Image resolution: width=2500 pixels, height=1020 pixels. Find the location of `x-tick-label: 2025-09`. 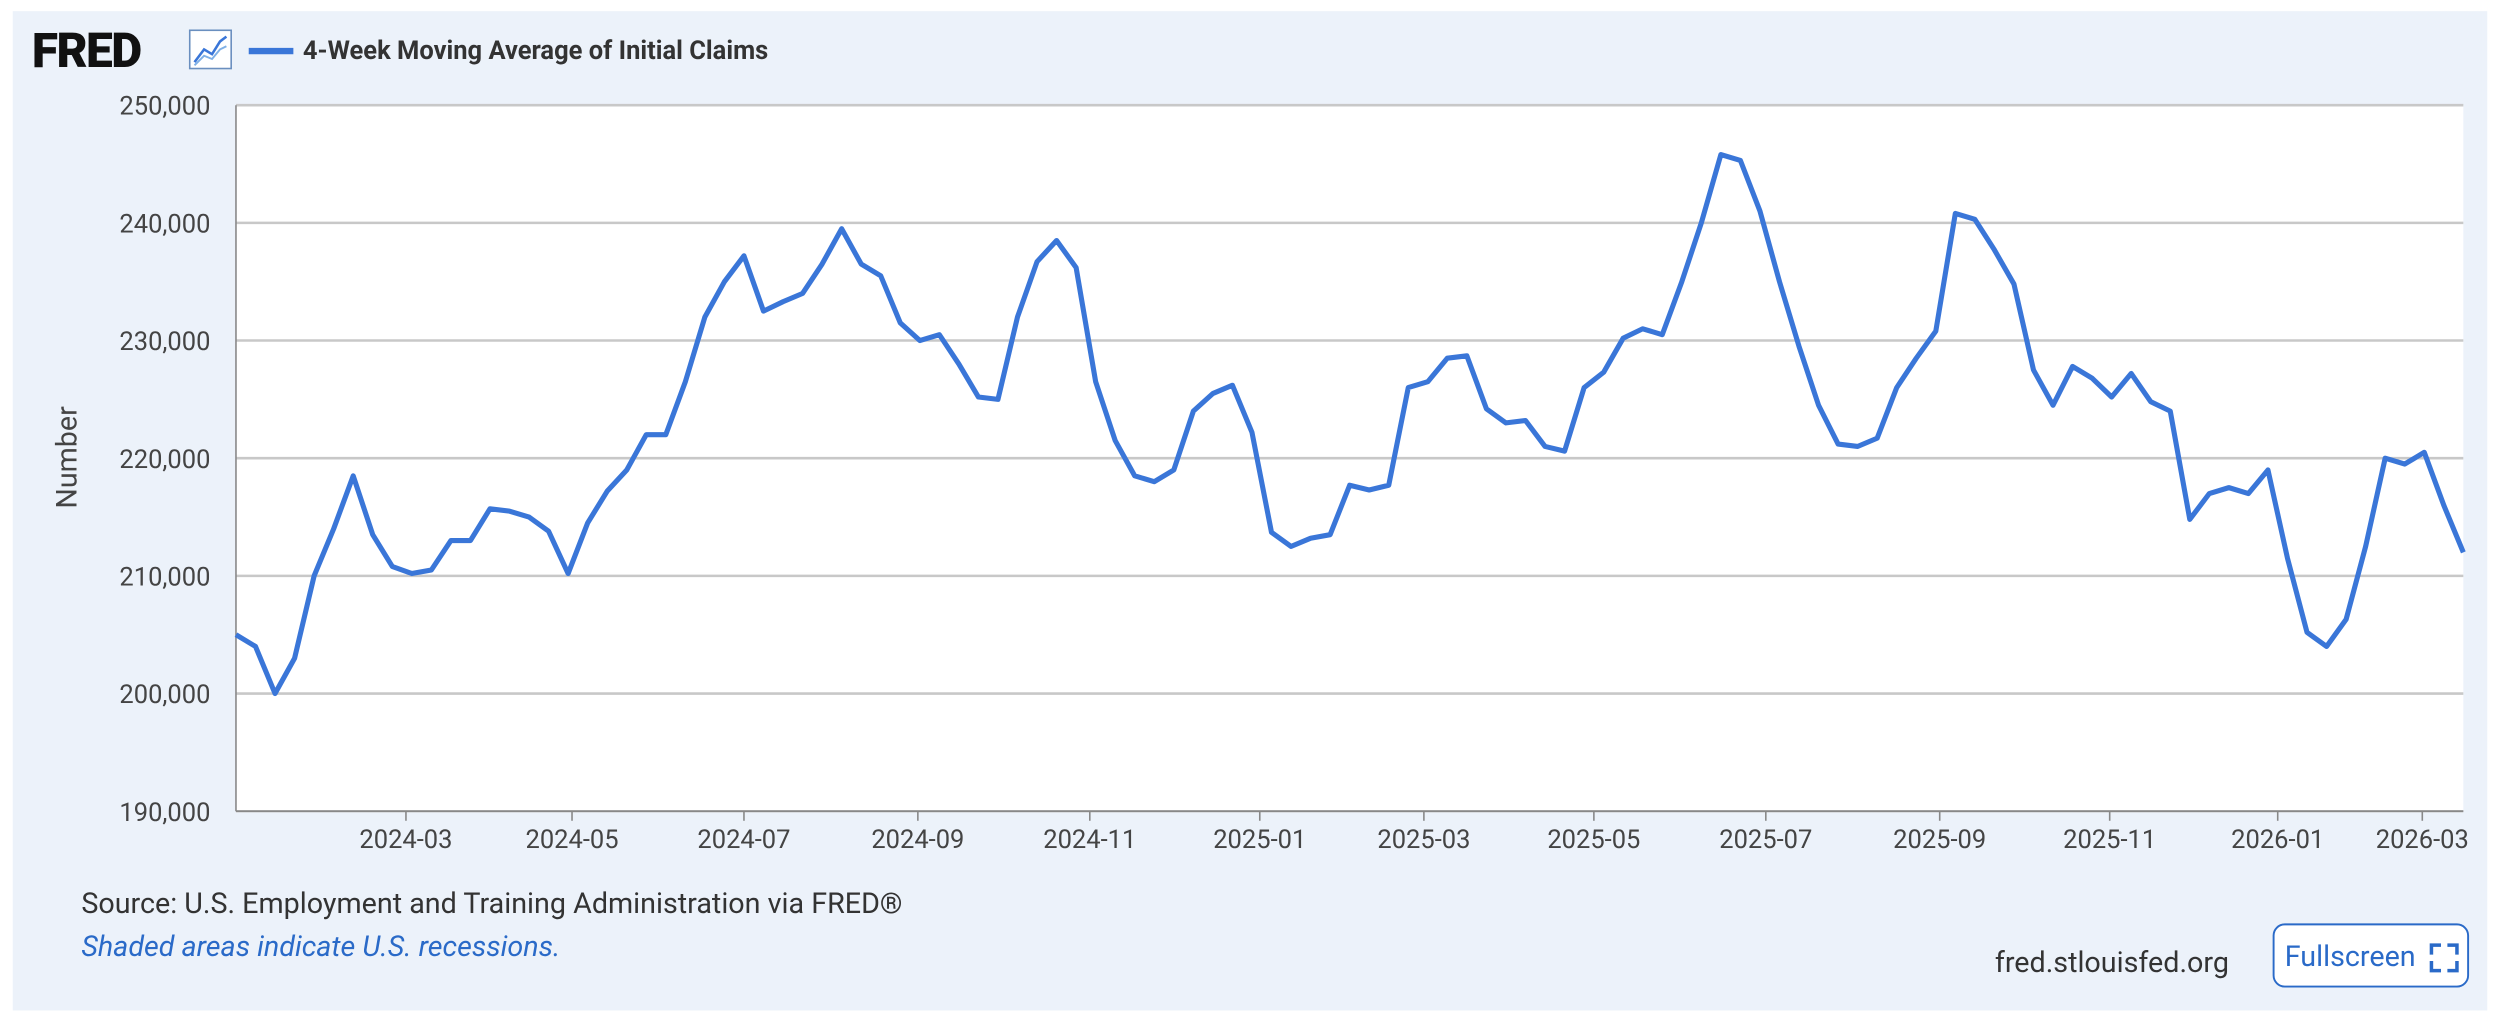

x-tick-label: 2025-09 is located at coordinates (1939, 840).